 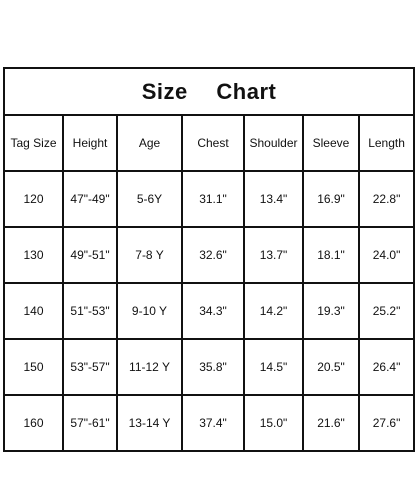 What do you see at coordinates (149, 255) in the screenshot?
I see `data-cell: 7-8 Y` at bounding box center [149, 255].